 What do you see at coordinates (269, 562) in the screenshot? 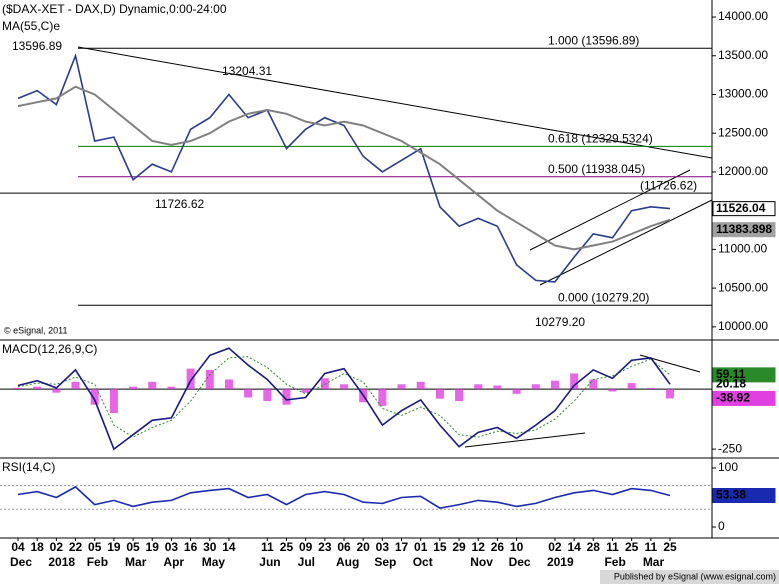
I see `x-month-label: Jun` at bounding box center [269, 562].